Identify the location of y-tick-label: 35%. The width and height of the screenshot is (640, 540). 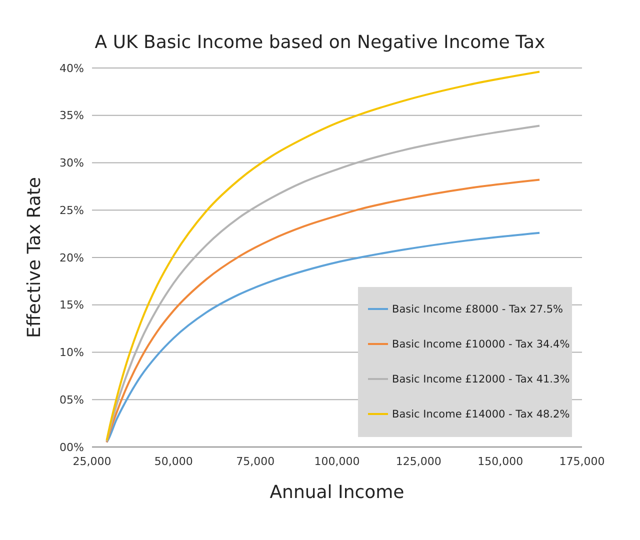
(72, 115).